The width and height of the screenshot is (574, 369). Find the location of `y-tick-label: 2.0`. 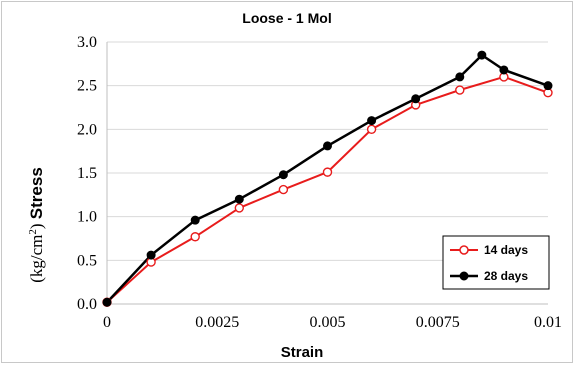

y-tick-label: 2.0 is located at coordinates (87, 129).